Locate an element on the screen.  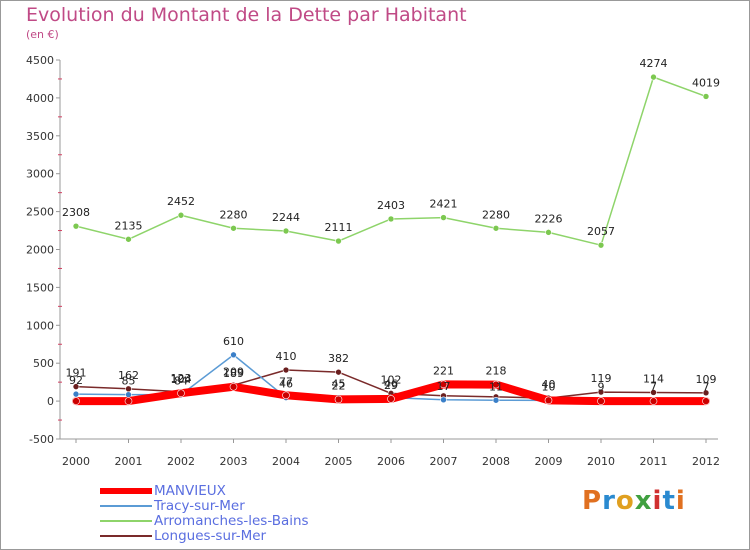
data-label-arromanches: 2226 is located at coordinates (549, 218).